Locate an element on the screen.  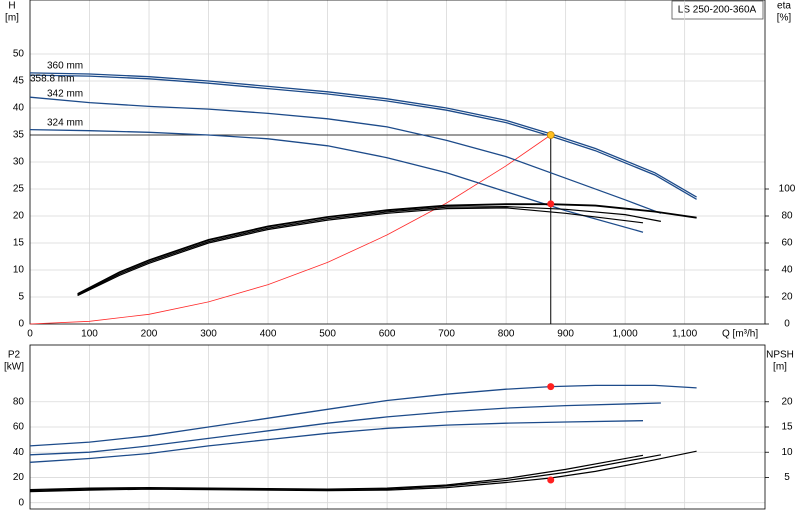
y2-axis-unit: [%] is located at coordinates (784, 18).